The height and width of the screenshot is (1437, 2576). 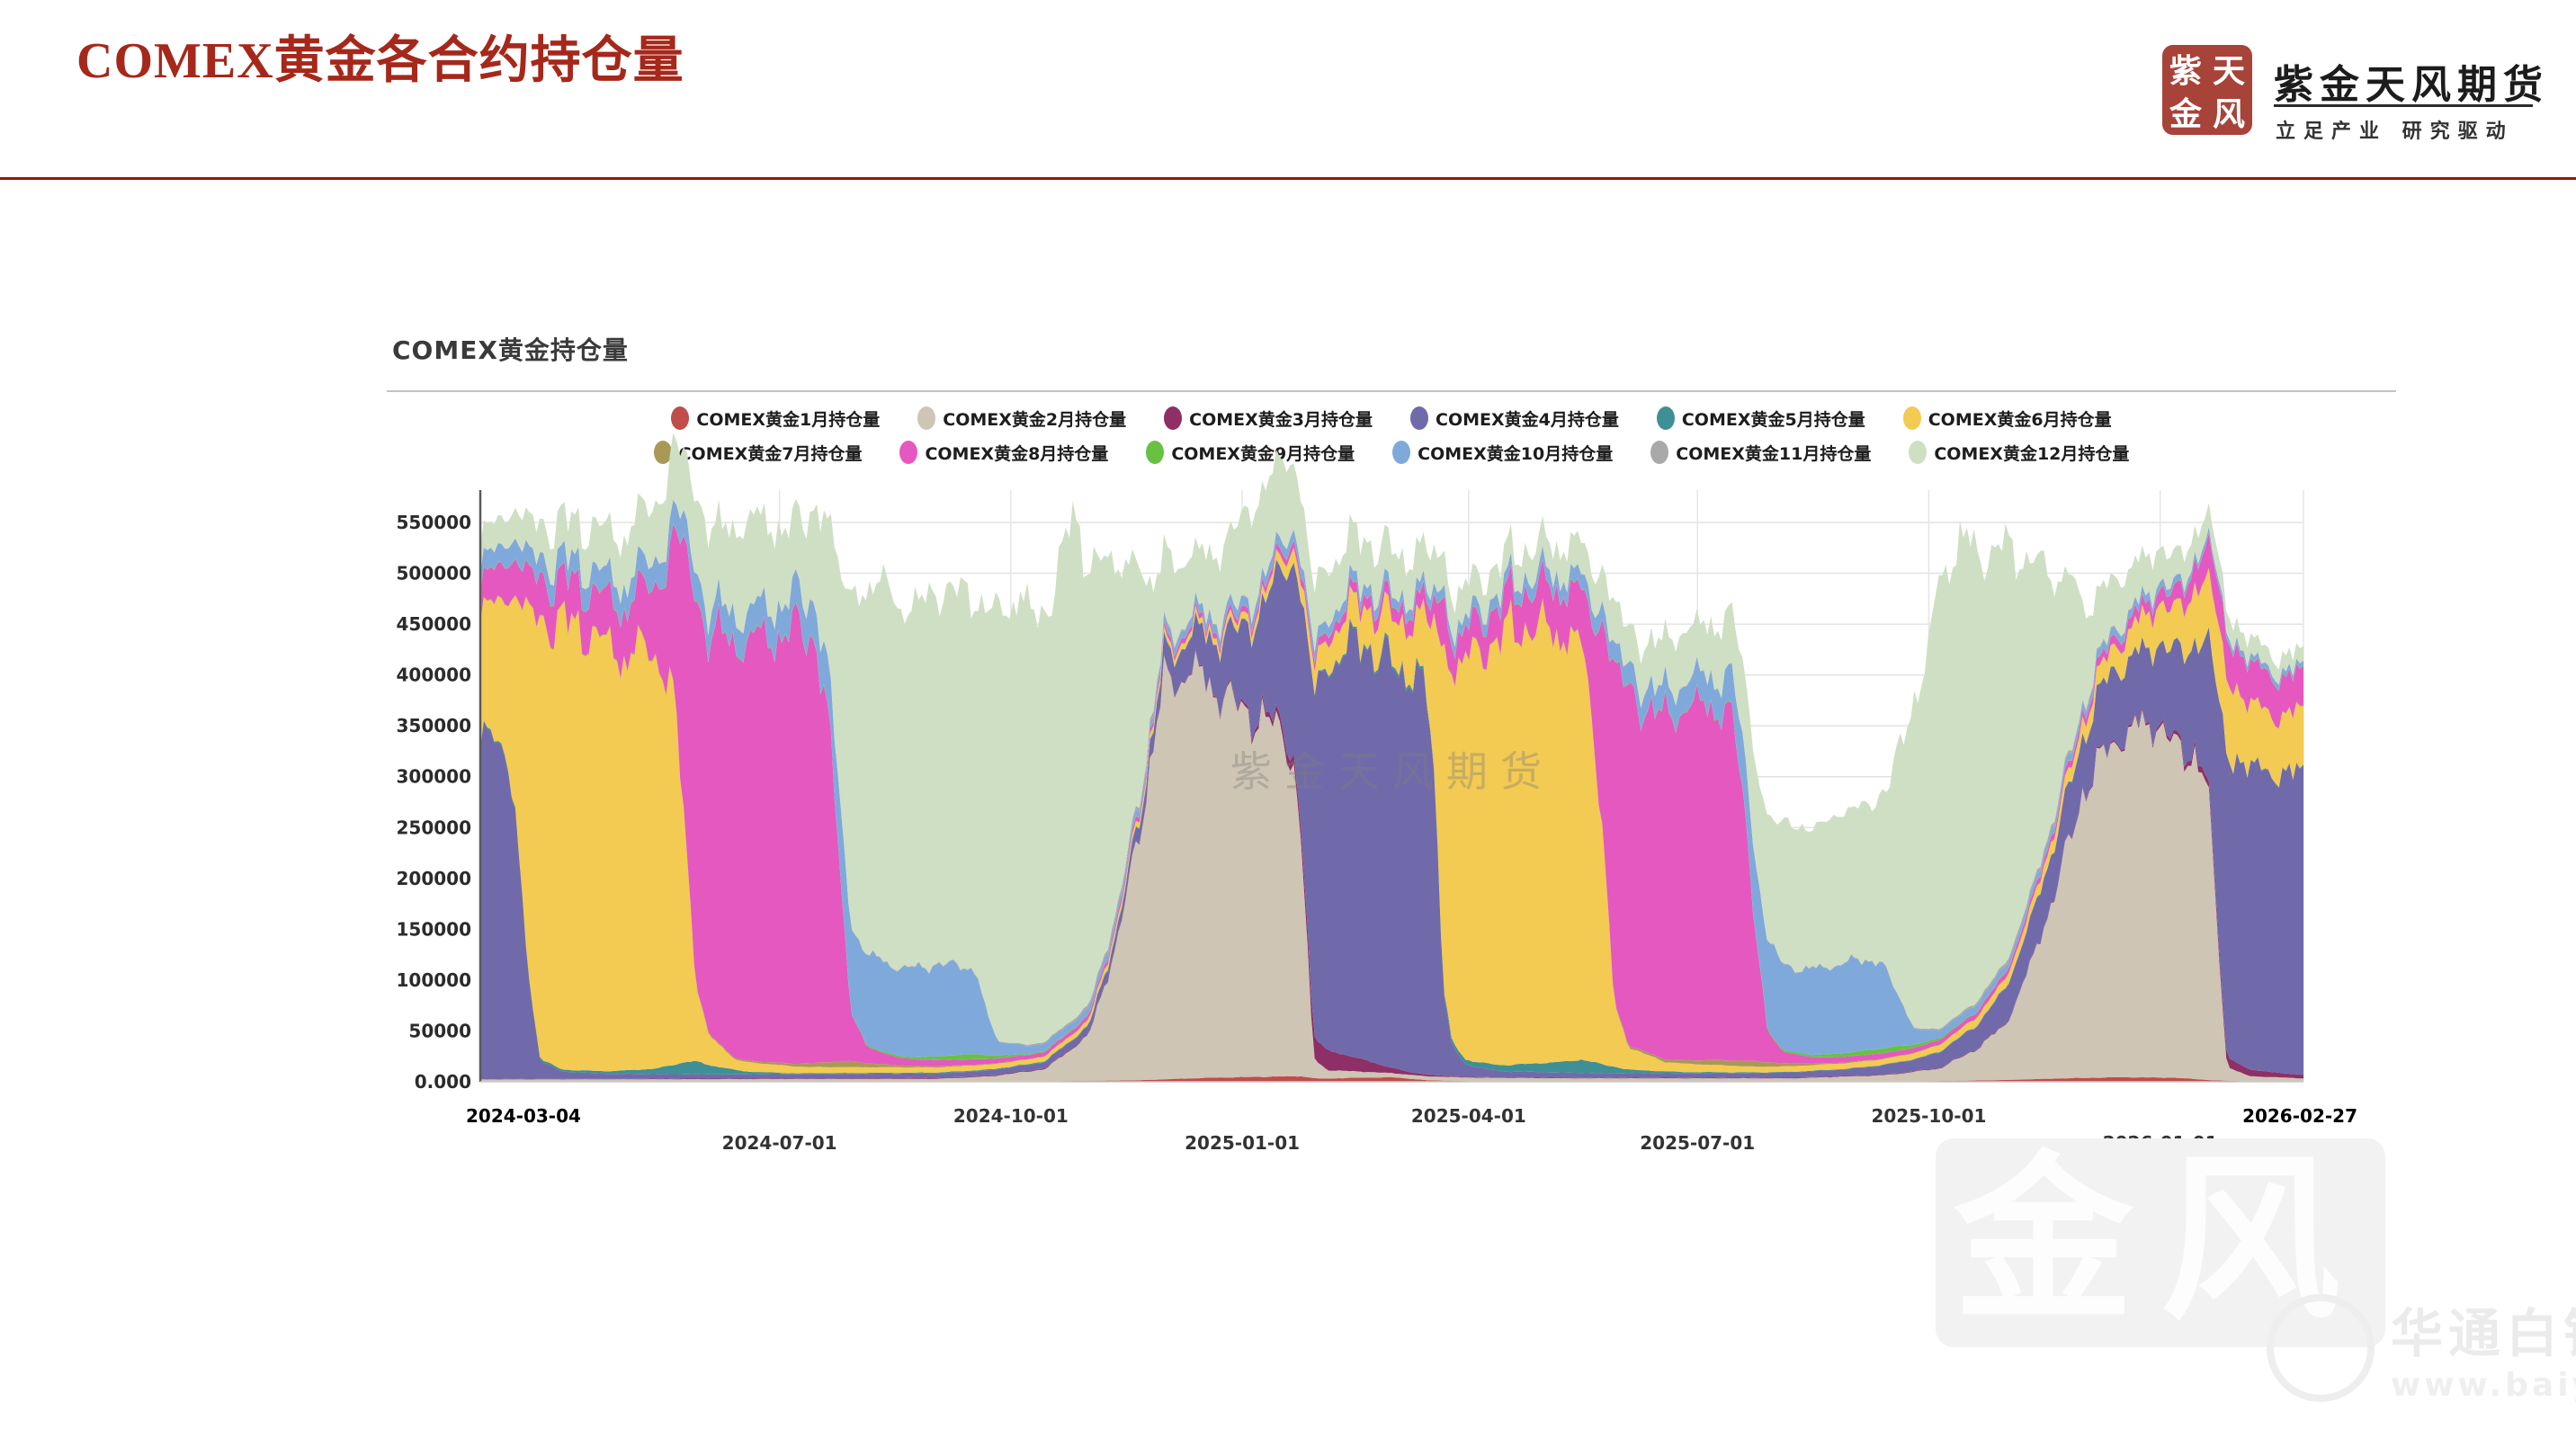 What do you see at coordinates (2403, 105) in the screenshot?
I see `logo-underline` at bounding box center [2403, 105].